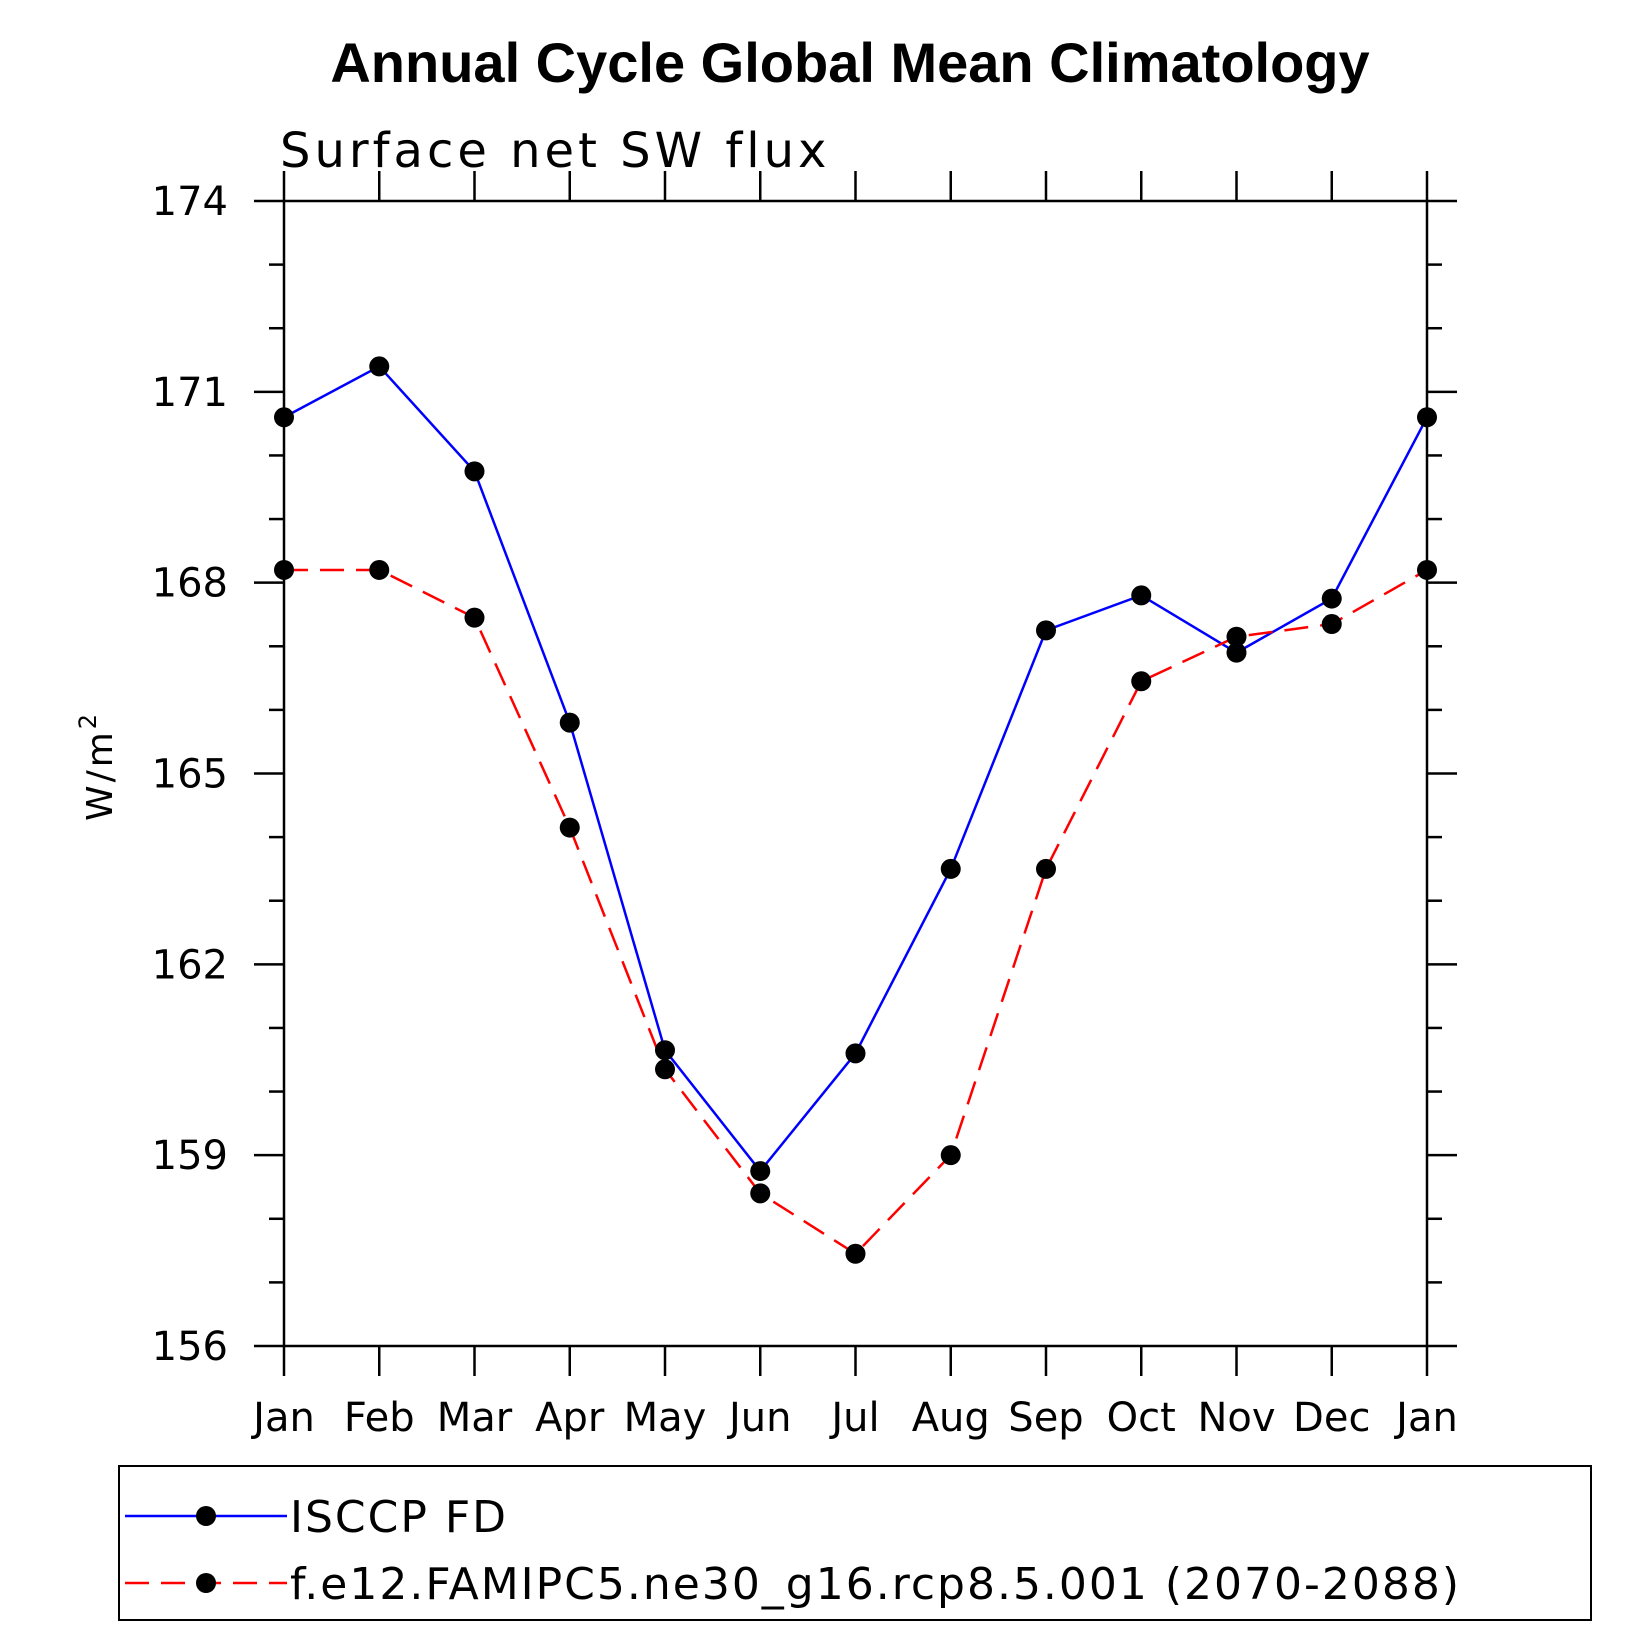 The height and width of the screenshot is (1647, 1647). I want to click on svg-text: W/m2, so click(97, 766).